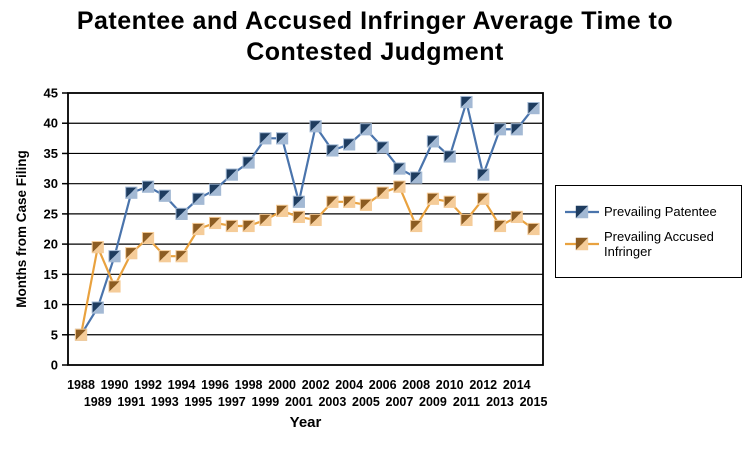  What do you see at coordinates (433, 402) in the screenshot?
I see `x-tick-label: 2009` at bounding box center [433, 402].